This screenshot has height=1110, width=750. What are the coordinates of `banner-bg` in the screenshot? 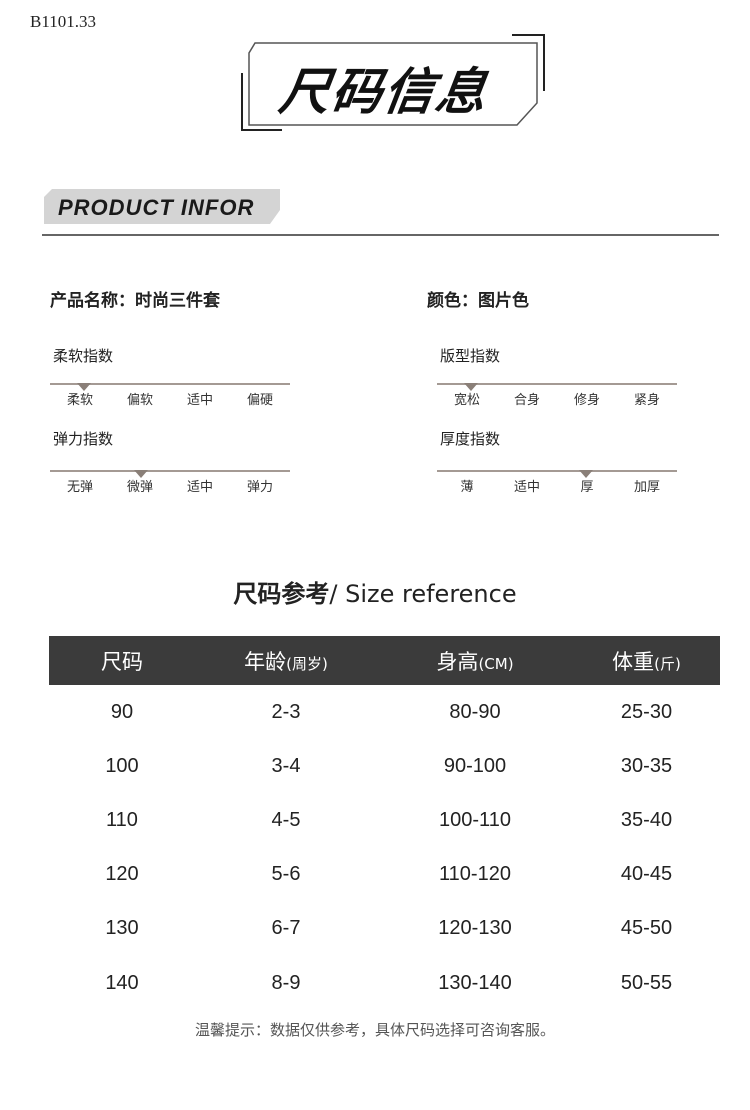 It's located at (162, 206).